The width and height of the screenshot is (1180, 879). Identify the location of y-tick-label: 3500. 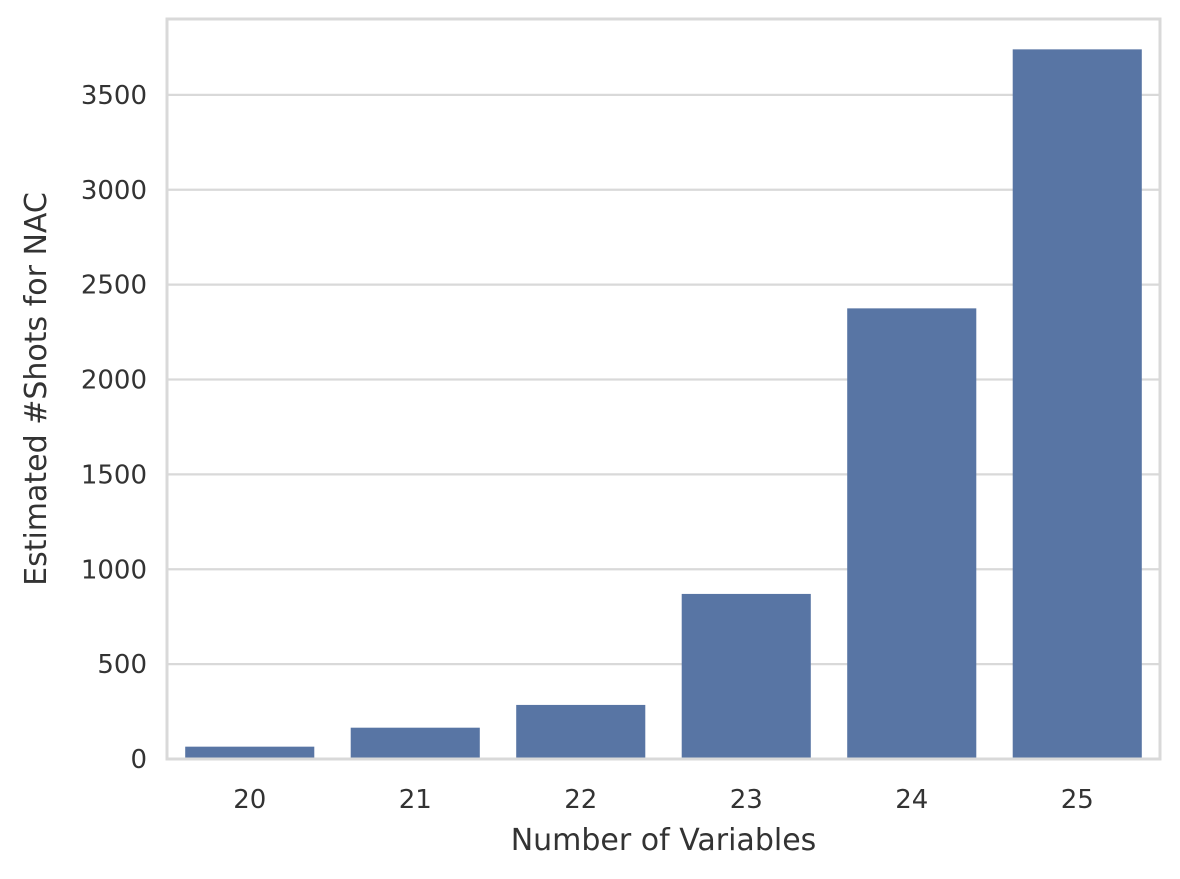
(114, 96).